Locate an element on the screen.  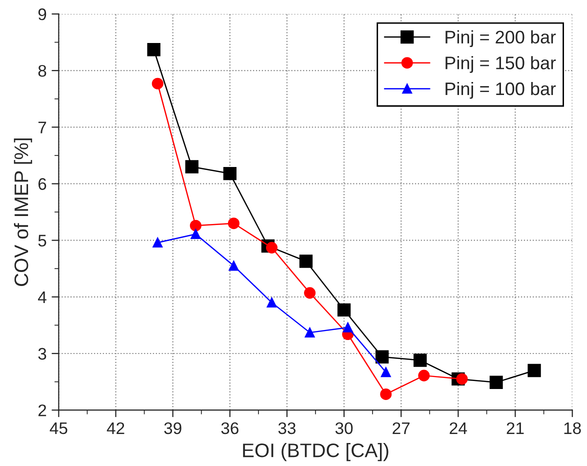
y-tick-label: 2 is located at coordinates (42, 410).